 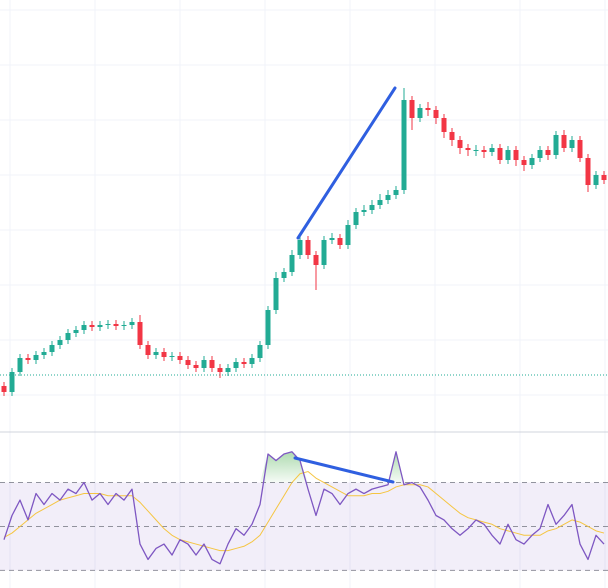 I want to click on overbought-fill, so click(x=304, y=467).